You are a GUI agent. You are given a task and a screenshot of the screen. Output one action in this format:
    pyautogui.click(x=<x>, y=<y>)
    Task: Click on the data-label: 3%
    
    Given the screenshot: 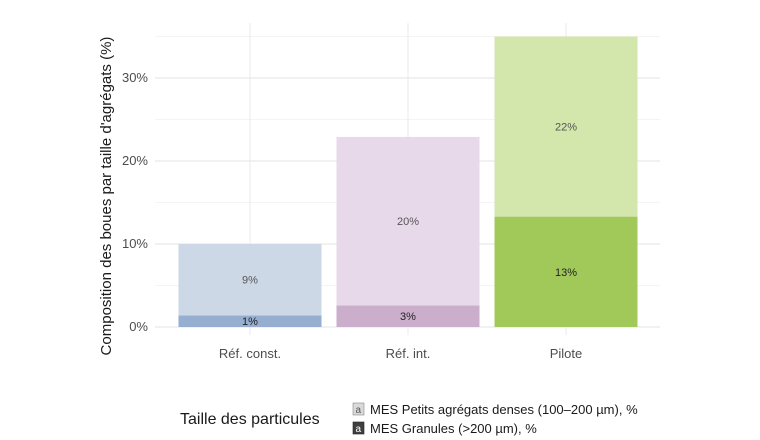 What is the action you would take?
    pyautogui.click(x=408, y=317)
    